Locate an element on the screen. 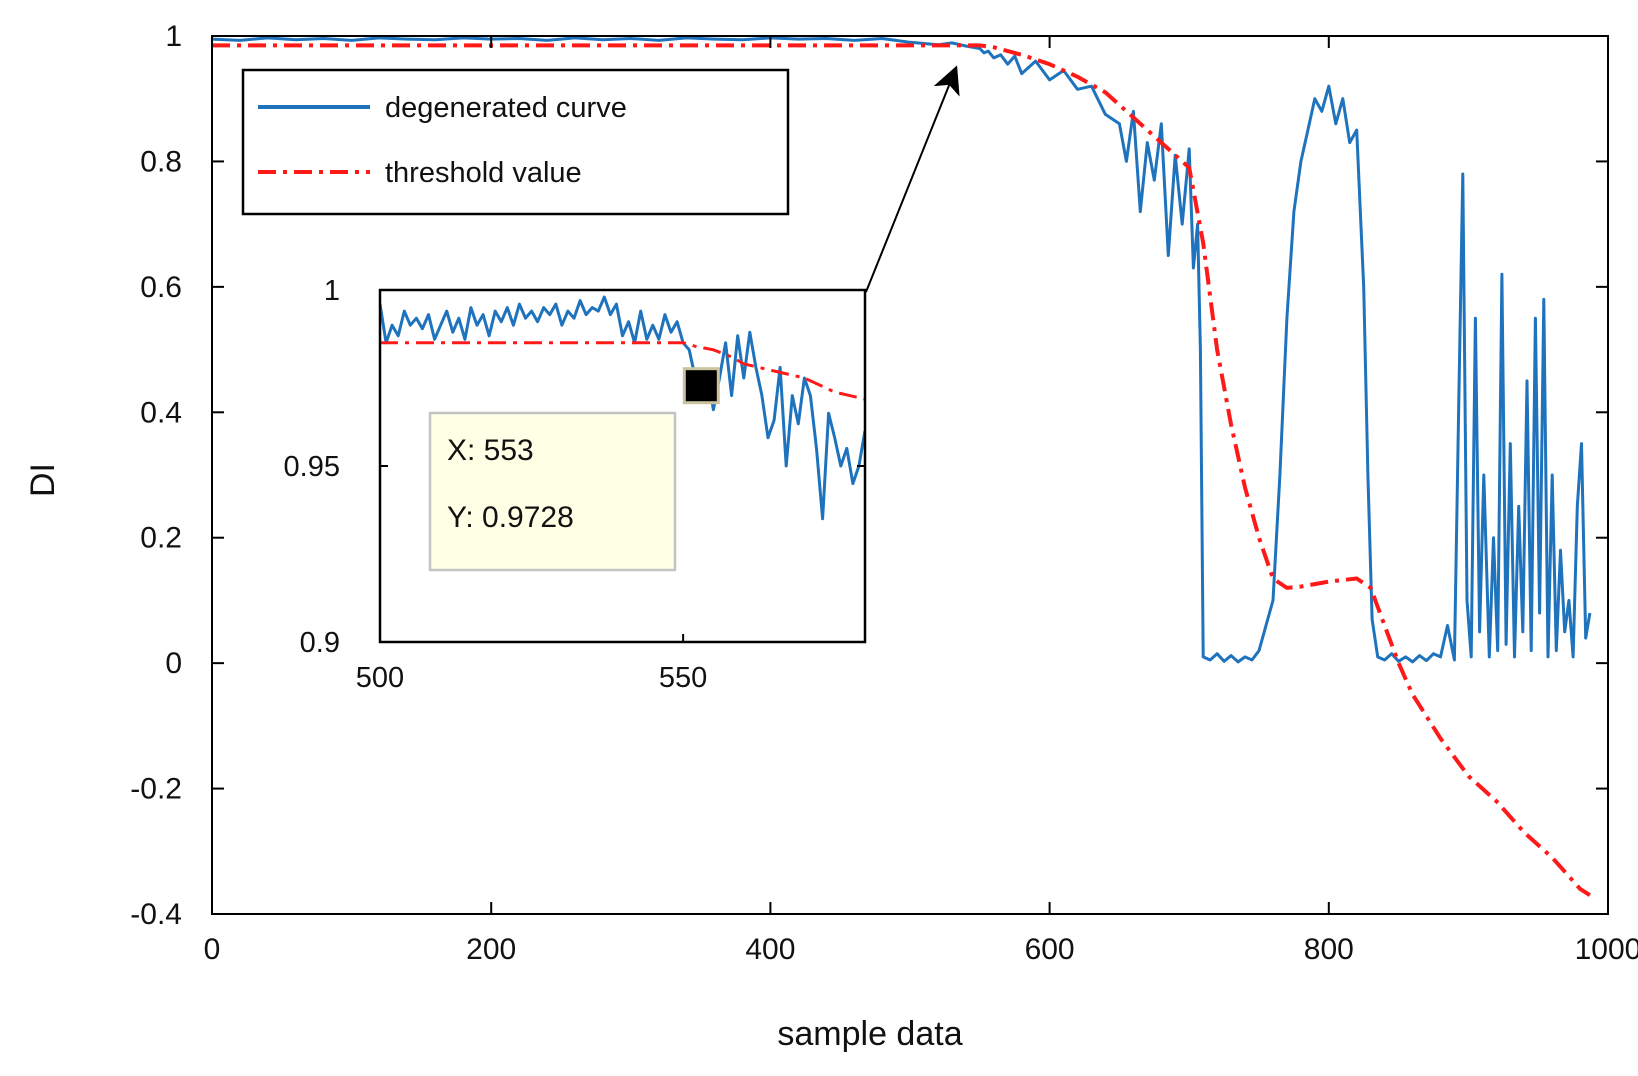 This screenshot has height=1076, width=1638. inset-x-tick-label: 500 is located at coordinates (380, 678).